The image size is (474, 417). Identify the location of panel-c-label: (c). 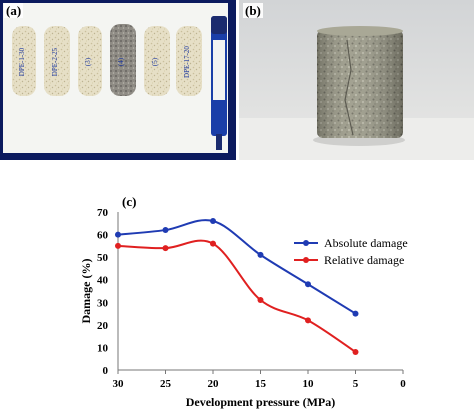
(129, 201).